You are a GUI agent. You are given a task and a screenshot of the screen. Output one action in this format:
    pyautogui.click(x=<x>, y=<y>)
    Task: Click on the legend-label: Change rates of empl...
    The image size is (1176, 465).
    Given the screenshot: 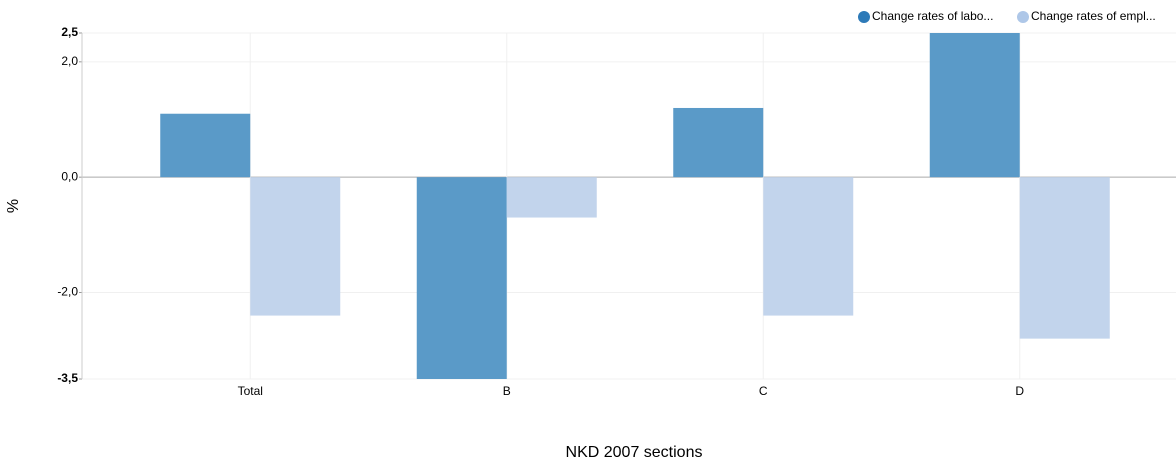 What is the action you would take?
    pyautogui.click(x=1093, y=16)
    